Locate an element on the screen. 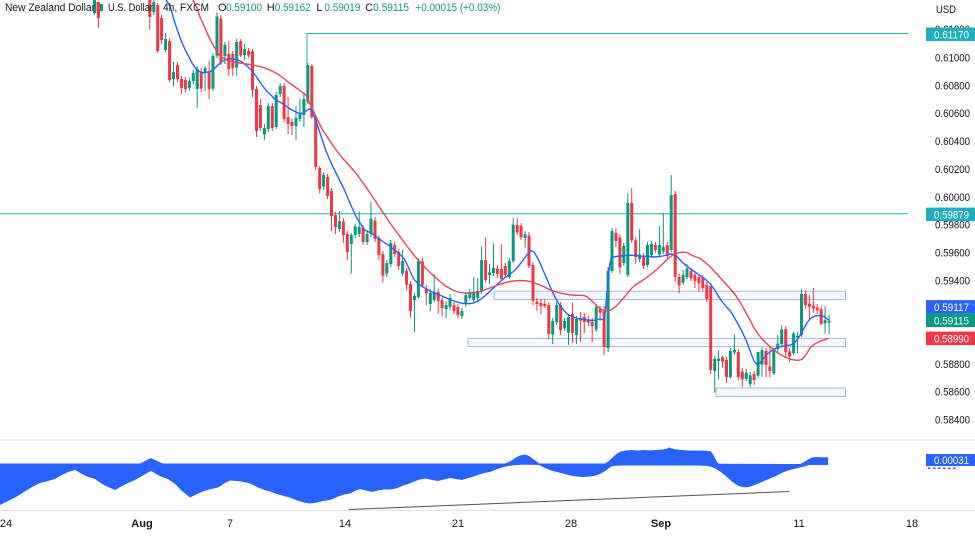 The image size is (975, 539). svg-text: O is located at coordinates (222, 8).